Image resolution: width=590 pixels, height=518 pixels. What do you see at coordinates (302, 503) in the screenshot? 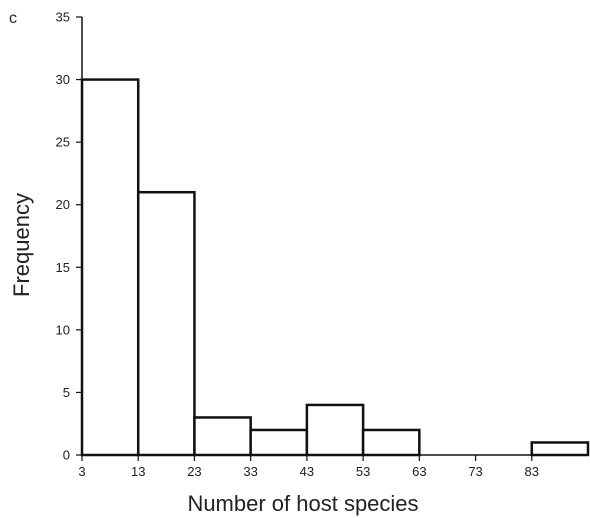
I see `x-axis-title: Number of host species` at bounding box center [302, 503].